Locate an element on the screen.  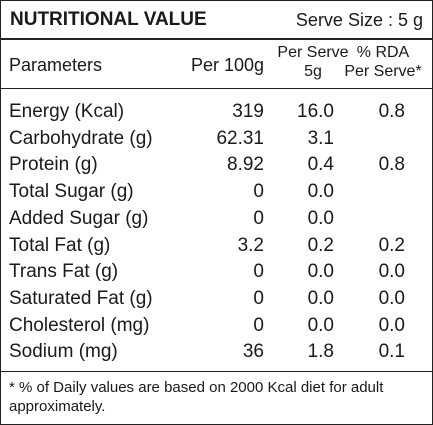
row-label: Total Fat (g) is located at coordinates (60, 245).